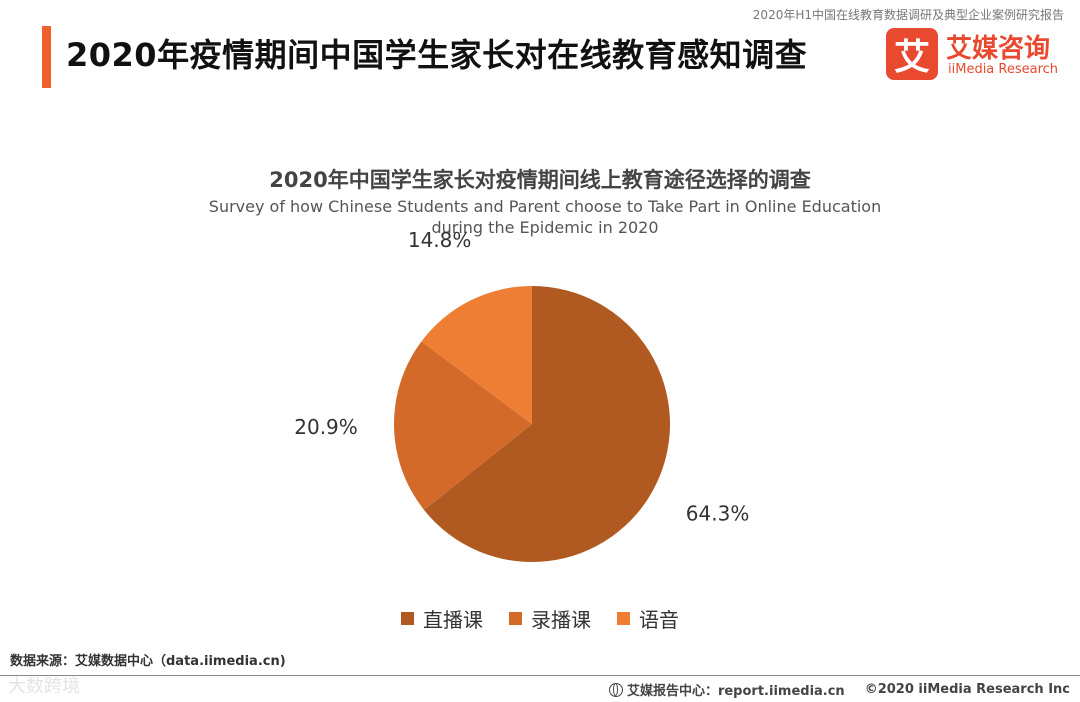  What do you see at coordinates (440, 240) in the screenshot?
I see `data-label-3: 14.8%` at bounding box center [440, 240].